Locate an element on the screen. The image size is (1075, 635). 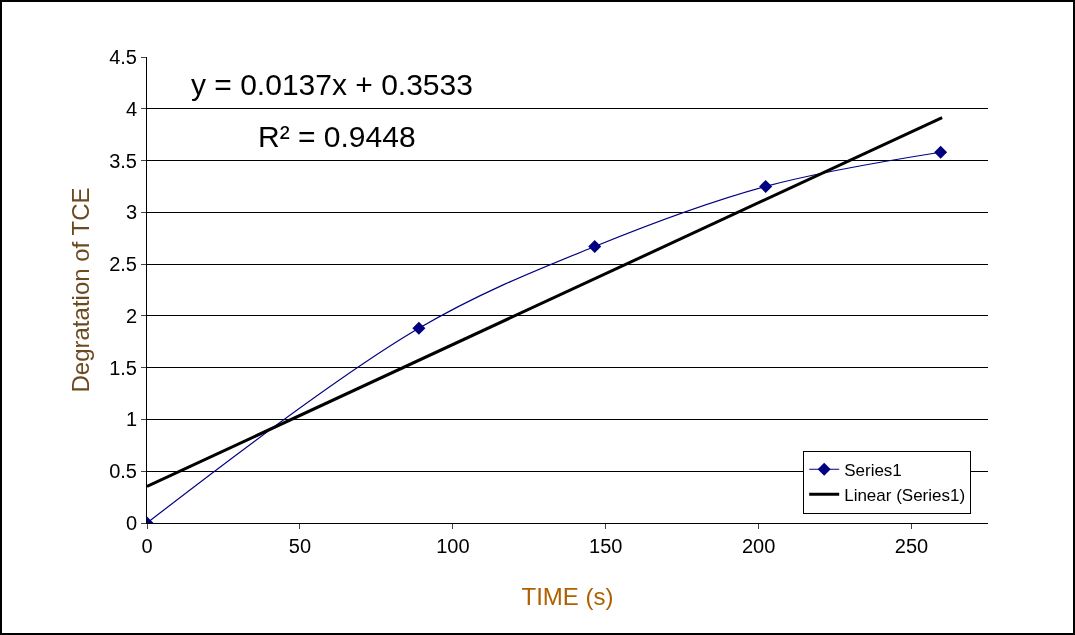
legend-label: Series1 is located at coordinates (873, 470).